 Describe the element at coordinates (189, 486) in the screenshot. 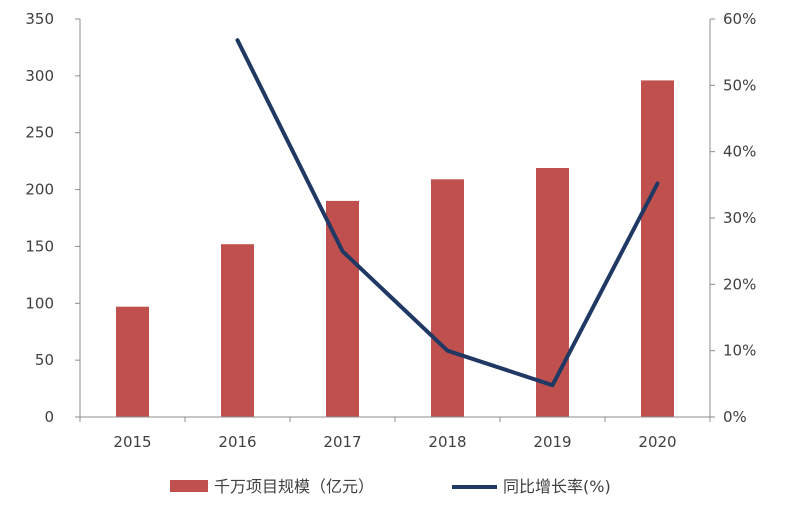

I see `legend-bar-swatch` at that location.